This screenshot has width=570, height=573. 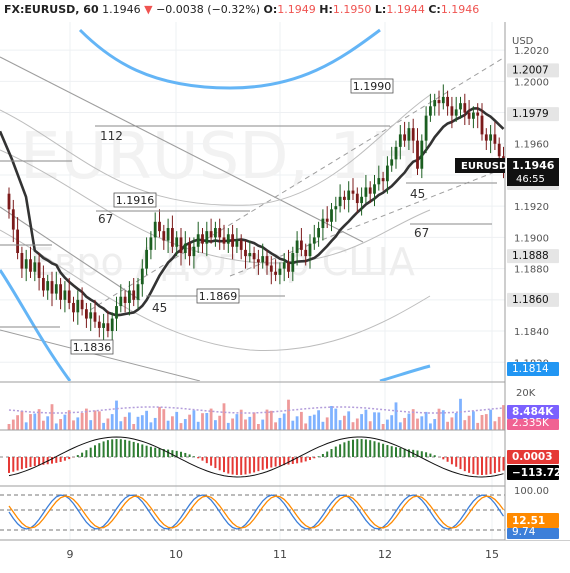 What do you see at coordinates (507, 172) in the screenshot?
I see `current-price-badge: EURUSD 1.1946 46:55` at bounding box center [507, 172].